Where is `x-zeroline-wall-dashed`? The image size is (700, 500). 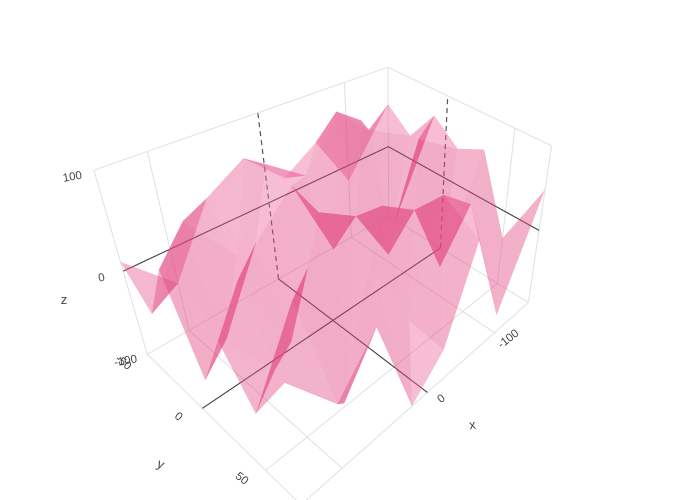
x-zeroline-wall-dashed is located at coordinates (268, 196).